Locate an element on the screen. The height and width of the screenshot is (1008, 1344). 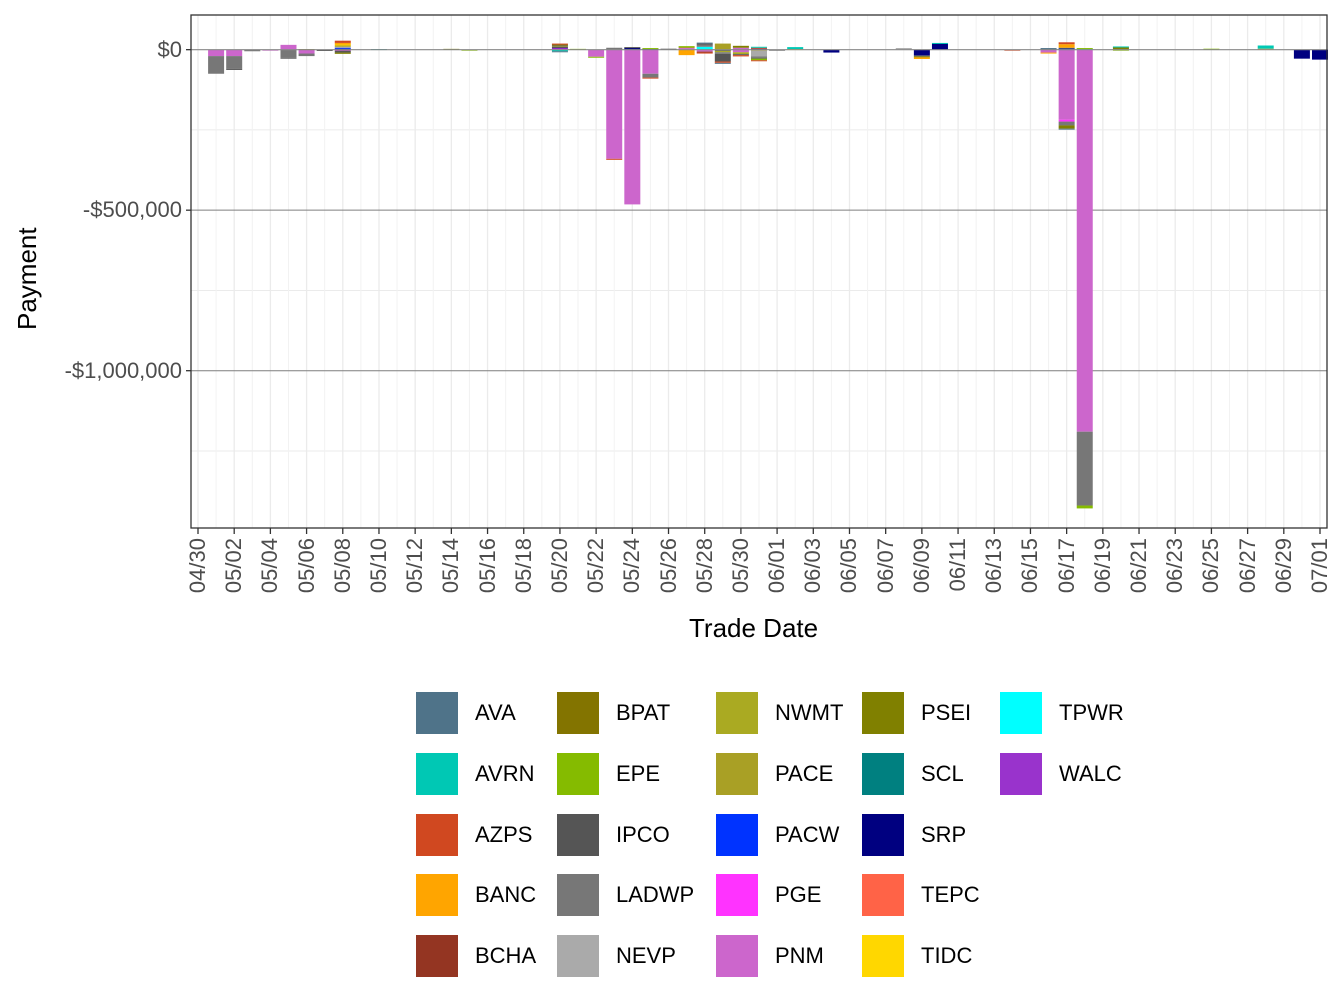
legend-label: PSEI is located at coordinates (946, 712).